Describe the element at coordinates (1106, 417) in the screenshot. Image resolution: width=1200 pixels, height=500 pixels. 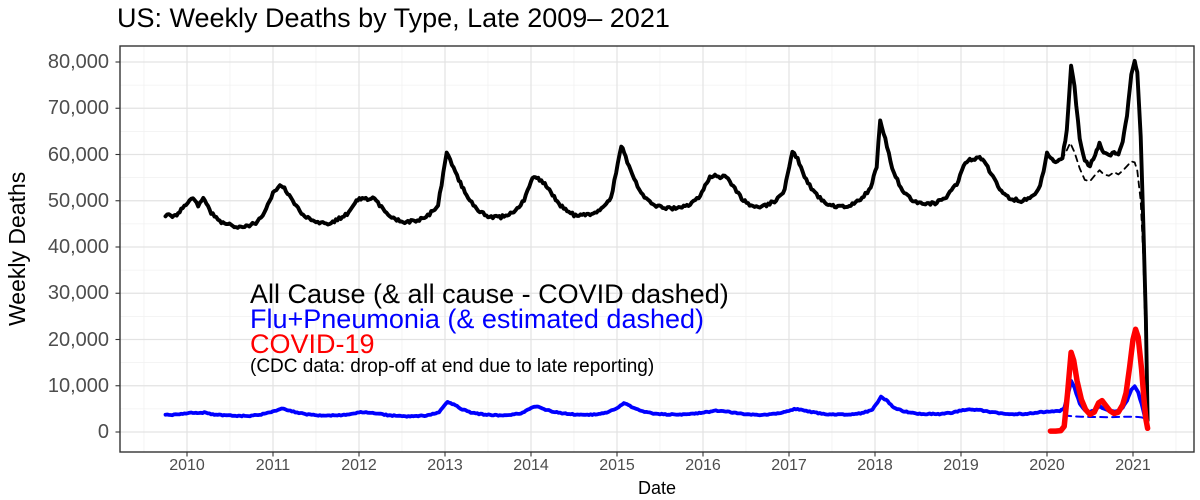
I see `series-flu-pneumonia-estimated-dashed` at that location.